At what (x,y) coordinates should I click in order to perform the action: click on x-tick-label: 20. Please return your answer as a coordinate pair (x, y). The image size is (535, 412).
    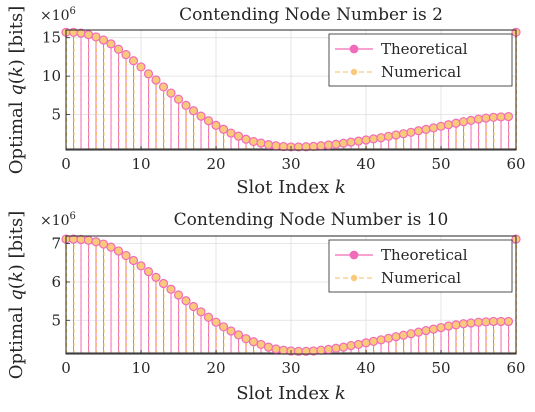
    Looking at the image, I should click on (215, 164).